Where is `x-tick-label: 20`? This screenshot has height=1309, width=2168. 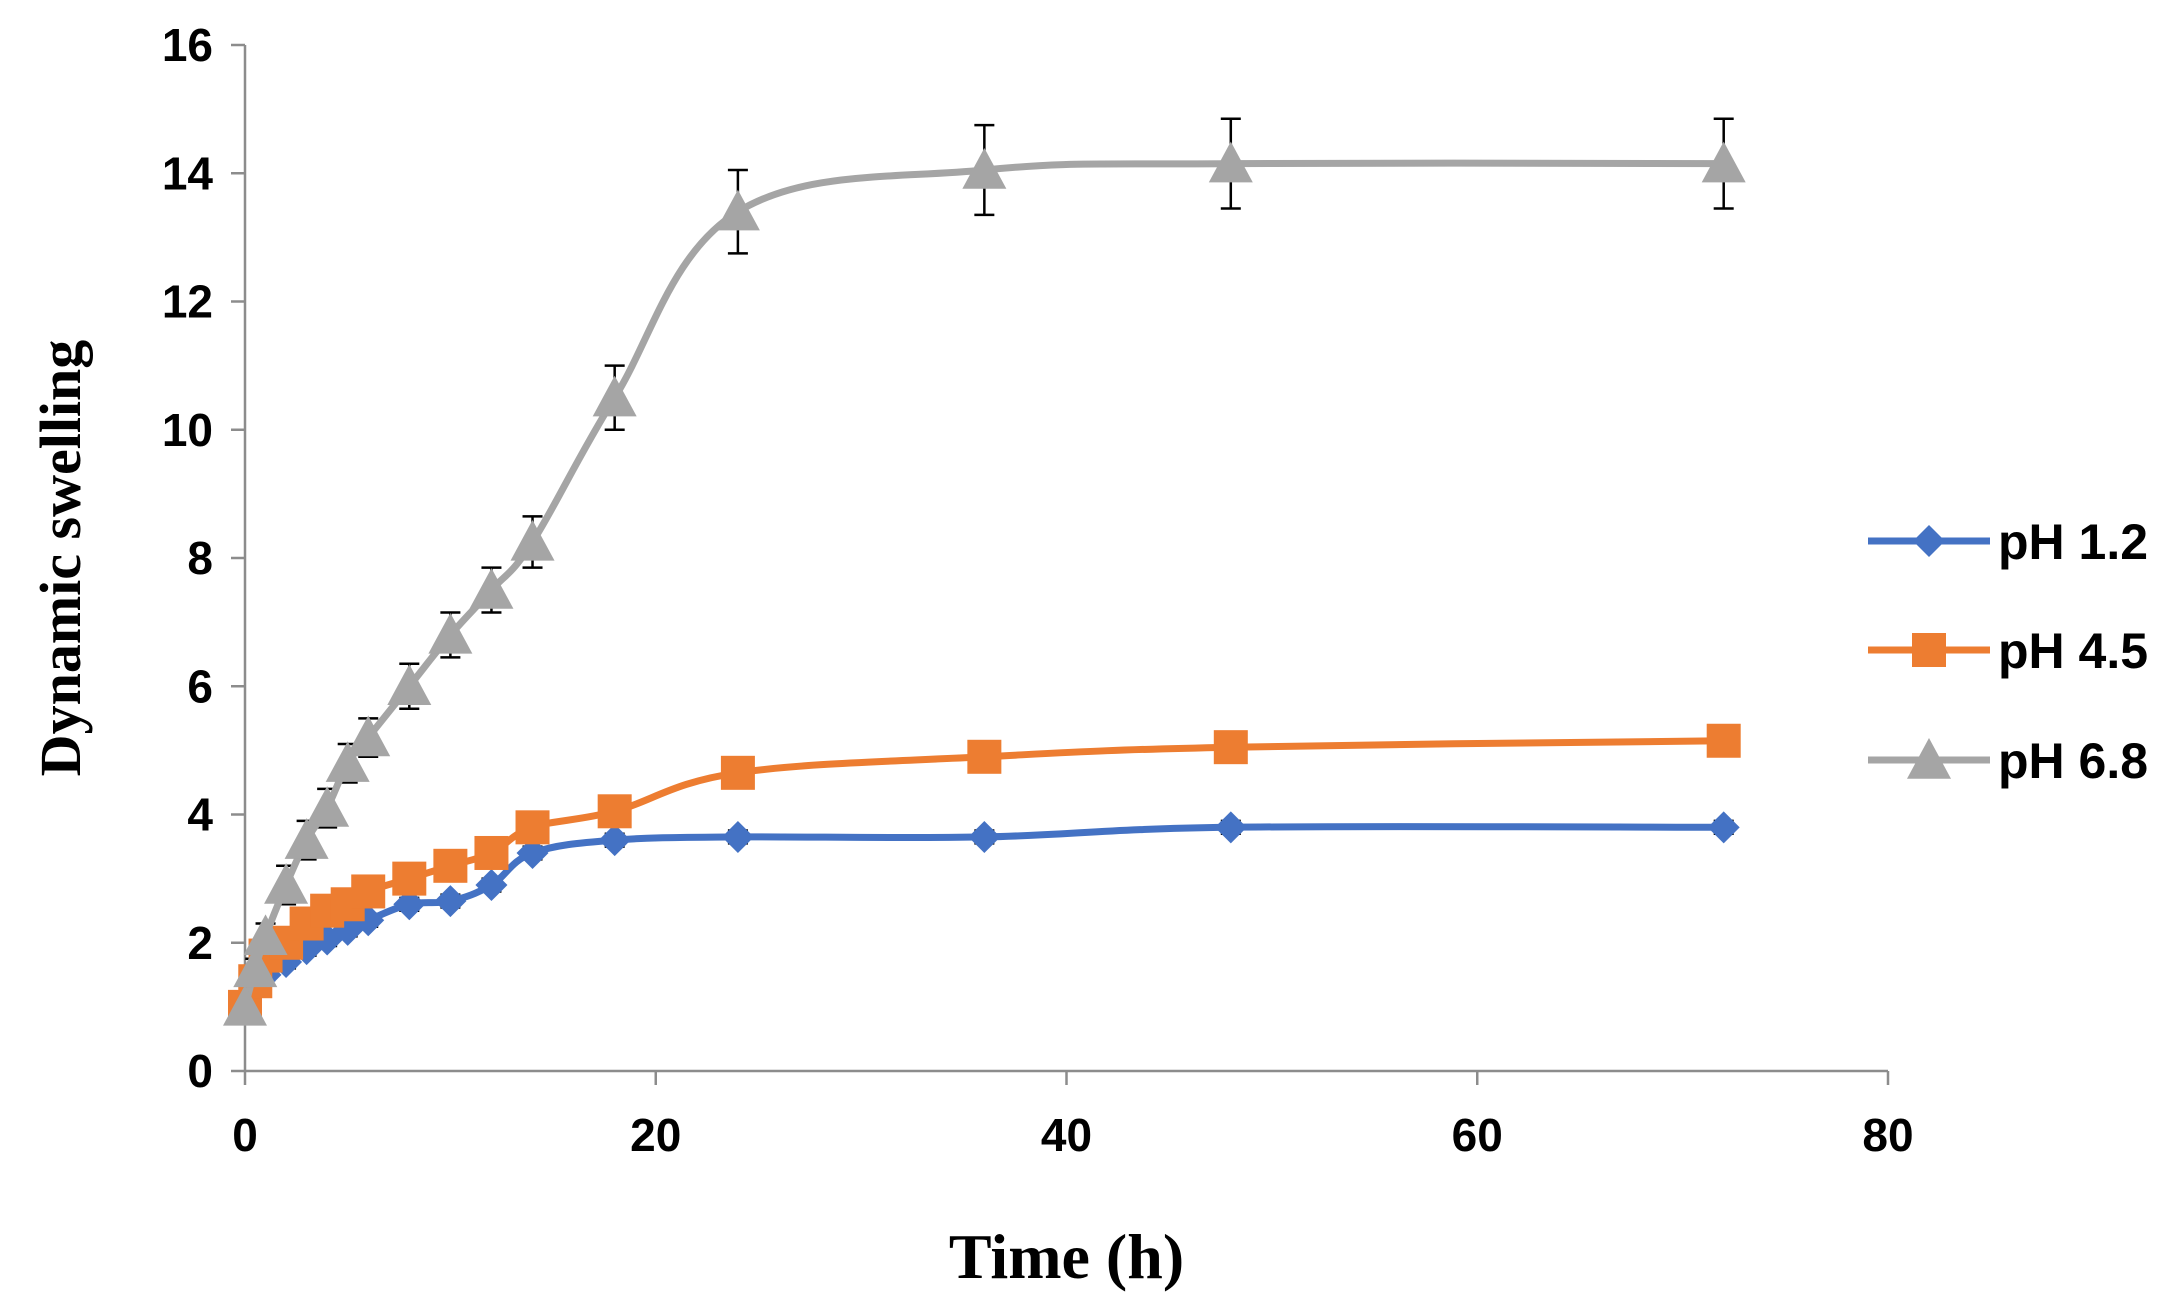 x-tick-label: 20 is located at coordinates (655, 1135).